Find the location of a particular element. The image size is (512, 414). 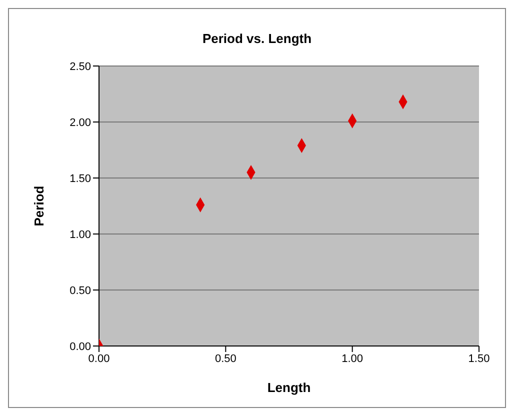

x-tick-label: 0.00 is located at coordinates (99, 358).